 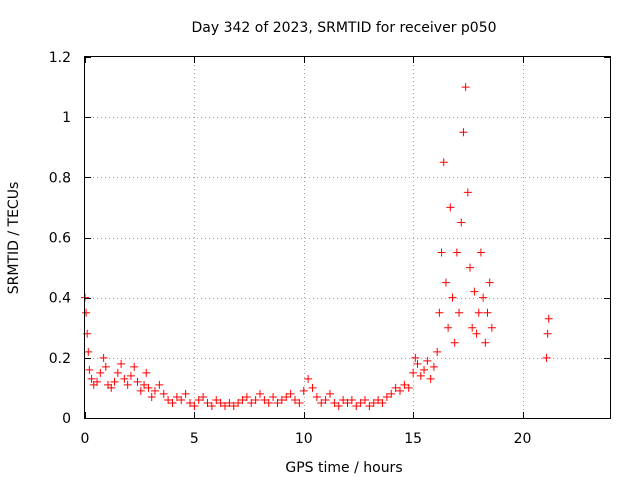 I want to click on x-axis-label: GPS time / hours, so click(x=343, y=468).